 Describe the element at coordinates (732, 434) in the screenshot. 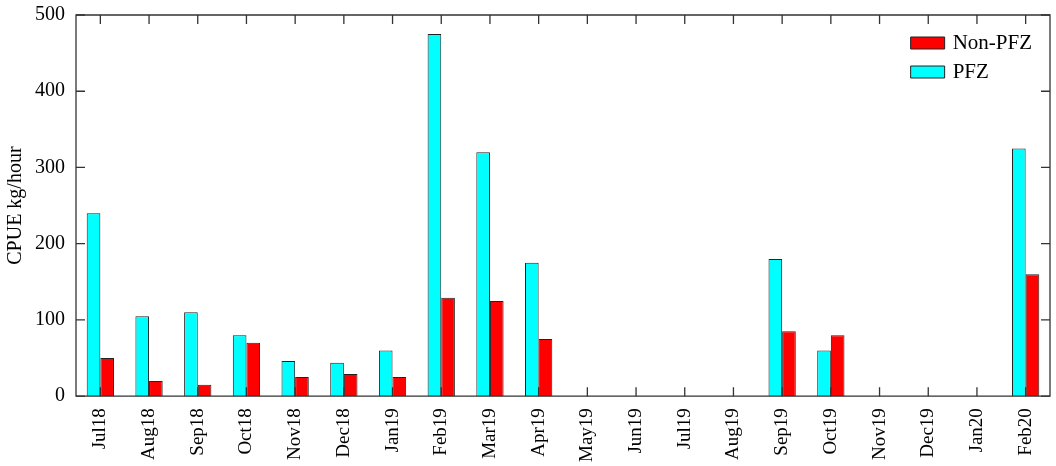

I see `x-tick-label: Aug19` at that location.